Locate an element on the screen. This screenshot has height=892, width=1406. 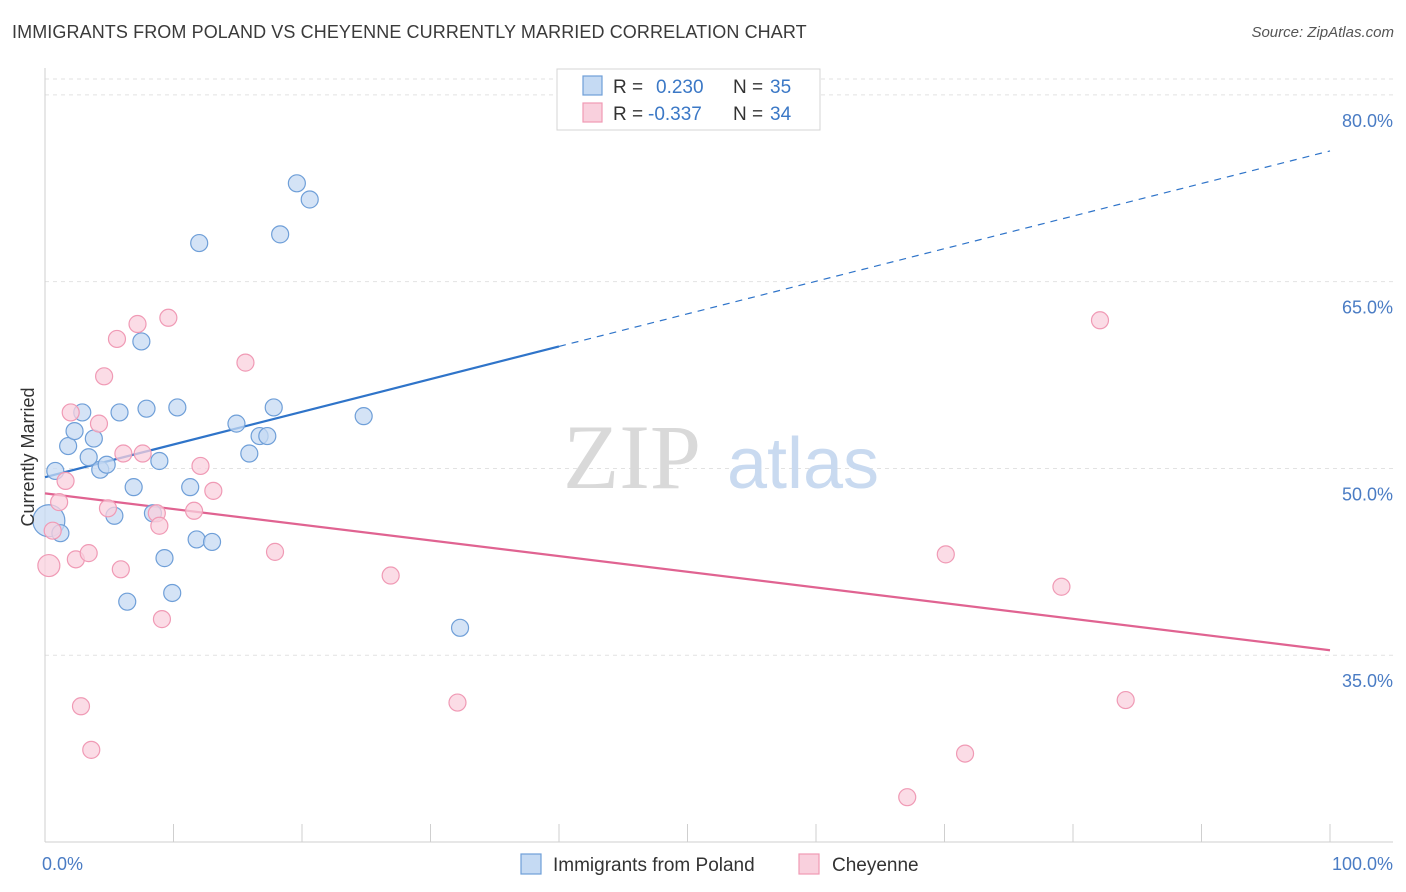
legend-label-poland: Immigrants from Poland is located at coordinates (654, 865).